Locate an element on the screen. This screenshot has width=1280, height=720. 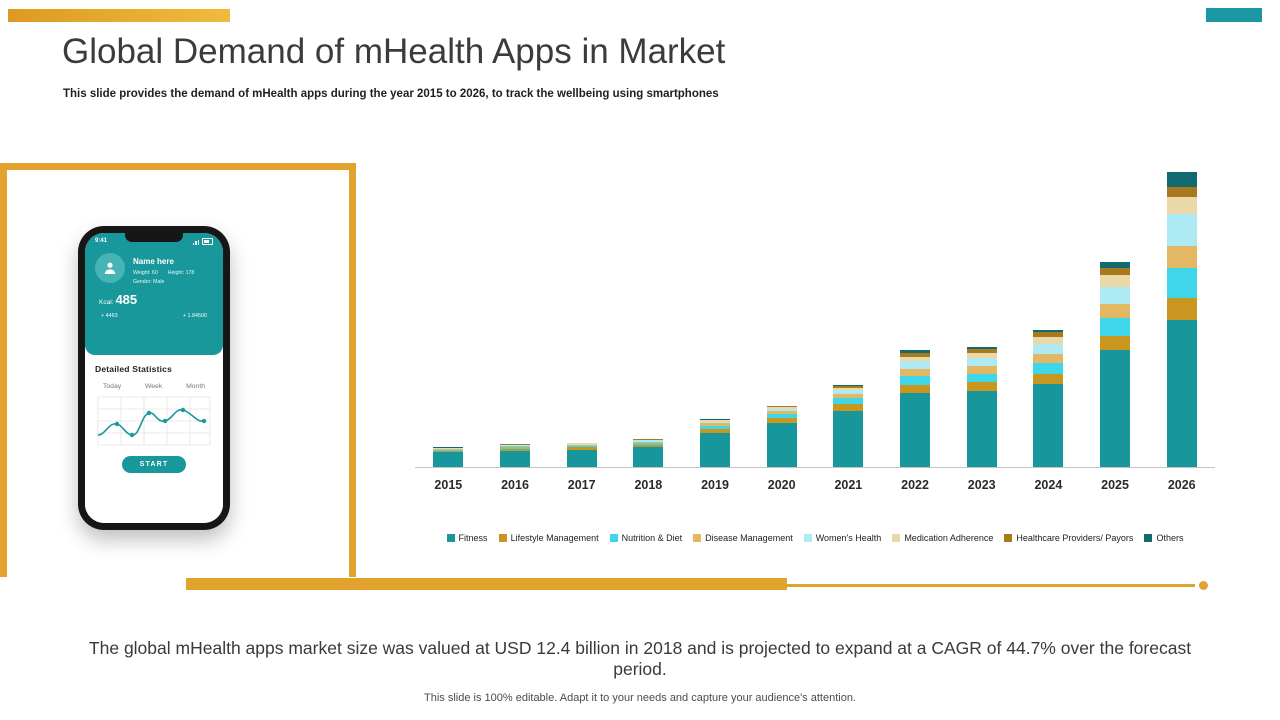
x-axis-label: 2023 is located at coordinates (981, 485).